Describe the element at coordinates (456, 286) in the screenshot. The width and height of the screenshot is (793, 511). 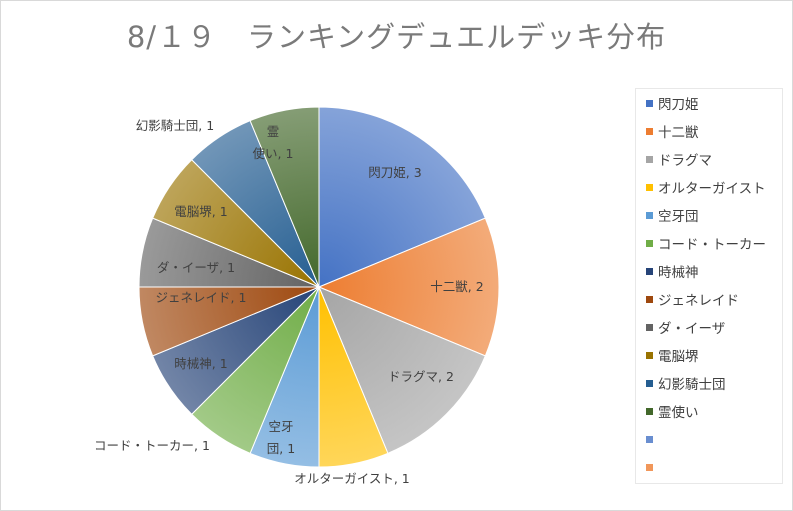
I see `pie-data-label: 十二獣, 2` at that location.